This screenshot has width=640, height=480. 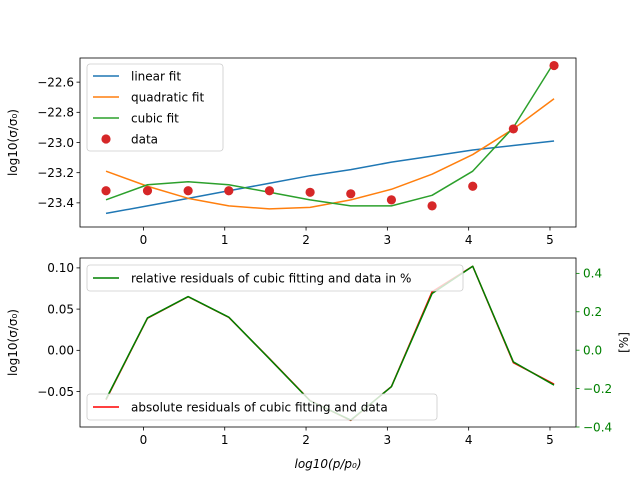 I want to click on bottom-y-tick-label: −0.05, so click(x=55, y=392).